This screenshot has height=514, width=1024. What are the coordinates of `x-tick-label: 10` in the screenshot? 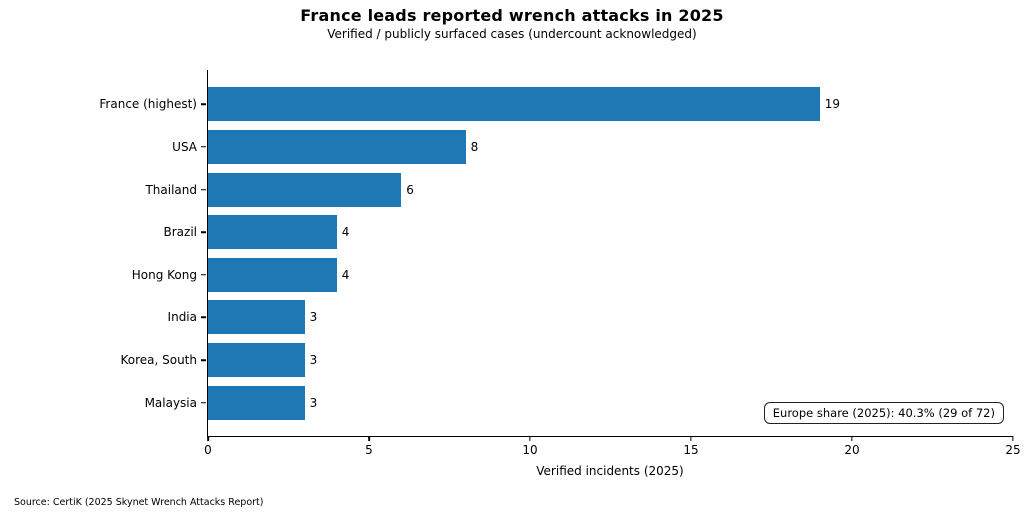 It's located at (530, 450).